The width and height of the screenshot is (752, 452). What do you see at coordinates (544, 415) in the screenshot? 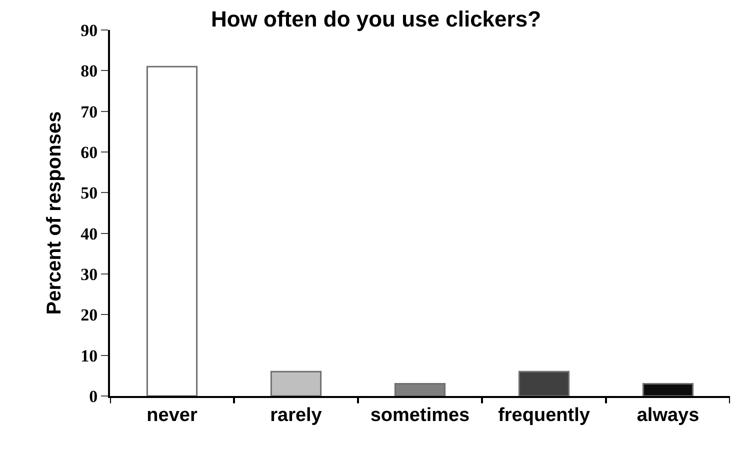
I see `x-tick-label: frequently` at bounding box center [544, 415].